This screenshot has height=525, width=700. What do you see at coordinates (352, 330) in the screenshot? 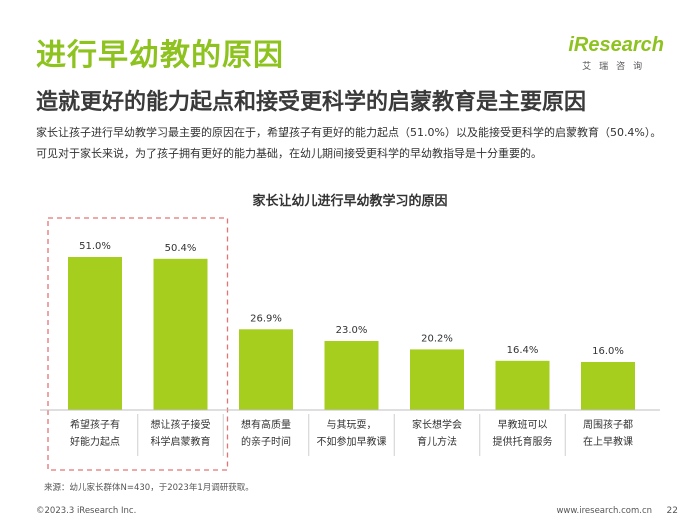
I see `data-label: 23.0%` at bounding box center [352, 330].